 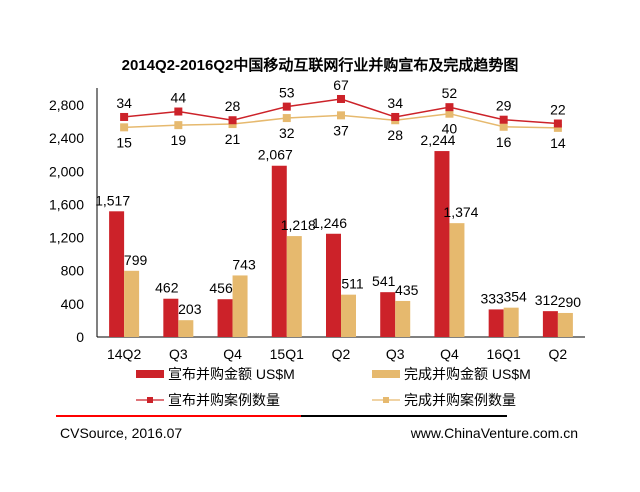 I want to click on x-tick-label: 16Q1, so click(x=504, y=354).